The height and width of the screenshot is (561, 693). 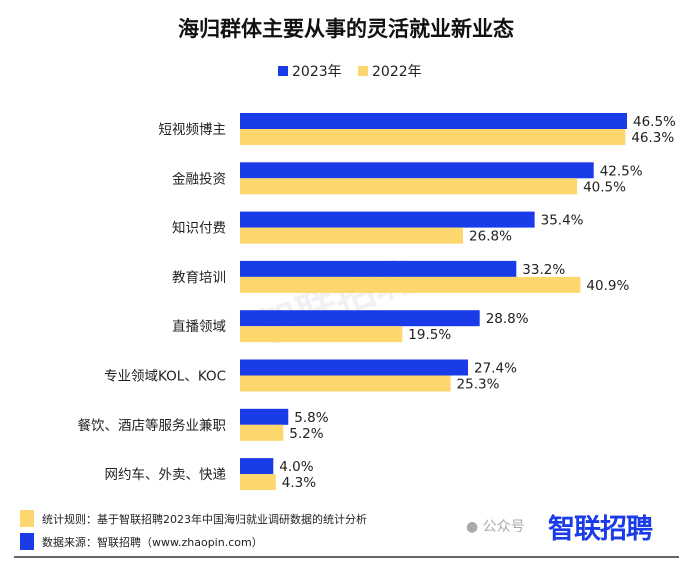 I want to click on value-label: 27.4%, so click(x=495, y=369).